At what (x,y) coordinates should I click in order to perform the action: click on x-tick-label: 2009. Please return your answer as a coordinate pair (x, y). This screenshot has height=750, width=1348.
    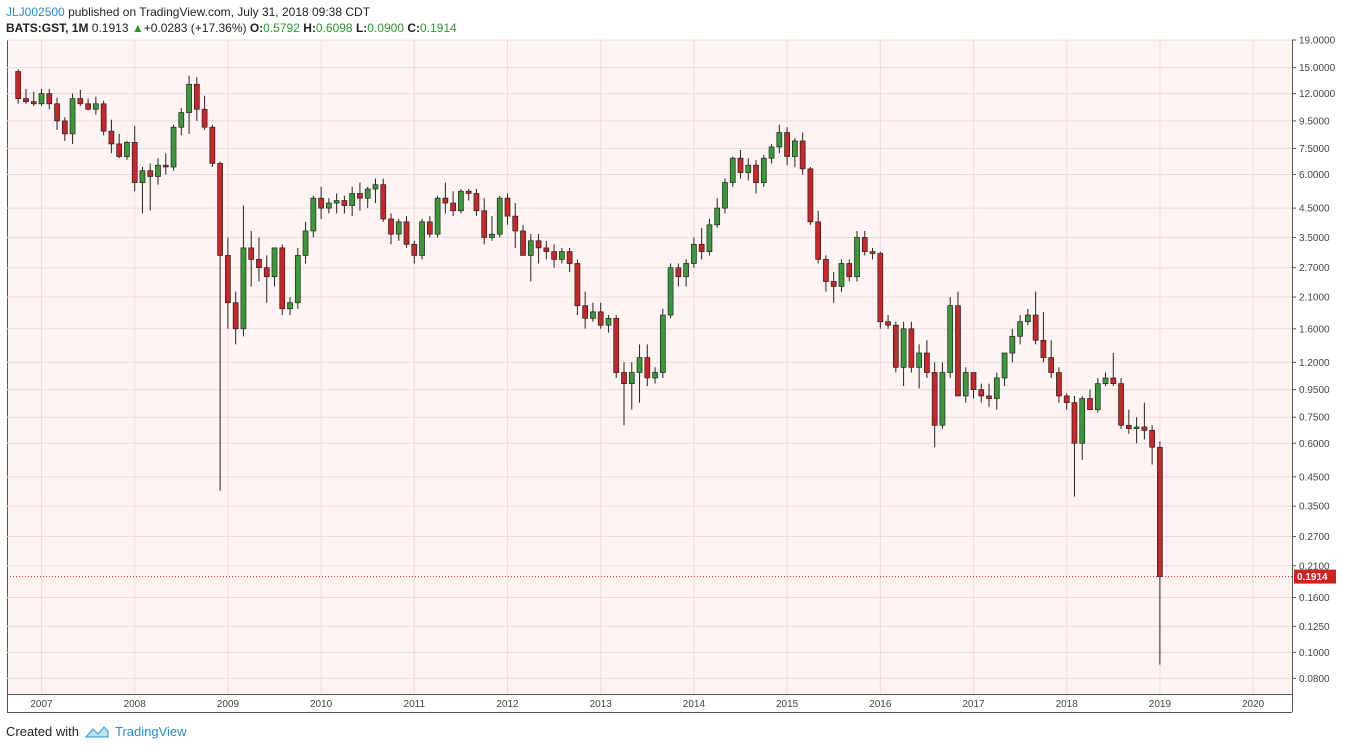
    Looking at the image, I should click on (228, 704).